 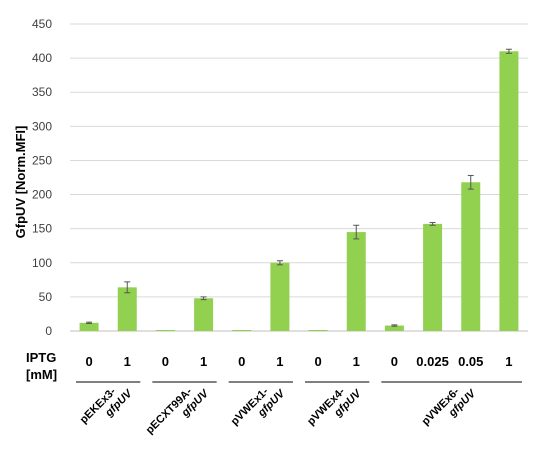 I want to click on y-tick-0: 0, so click(x=48, y=331).